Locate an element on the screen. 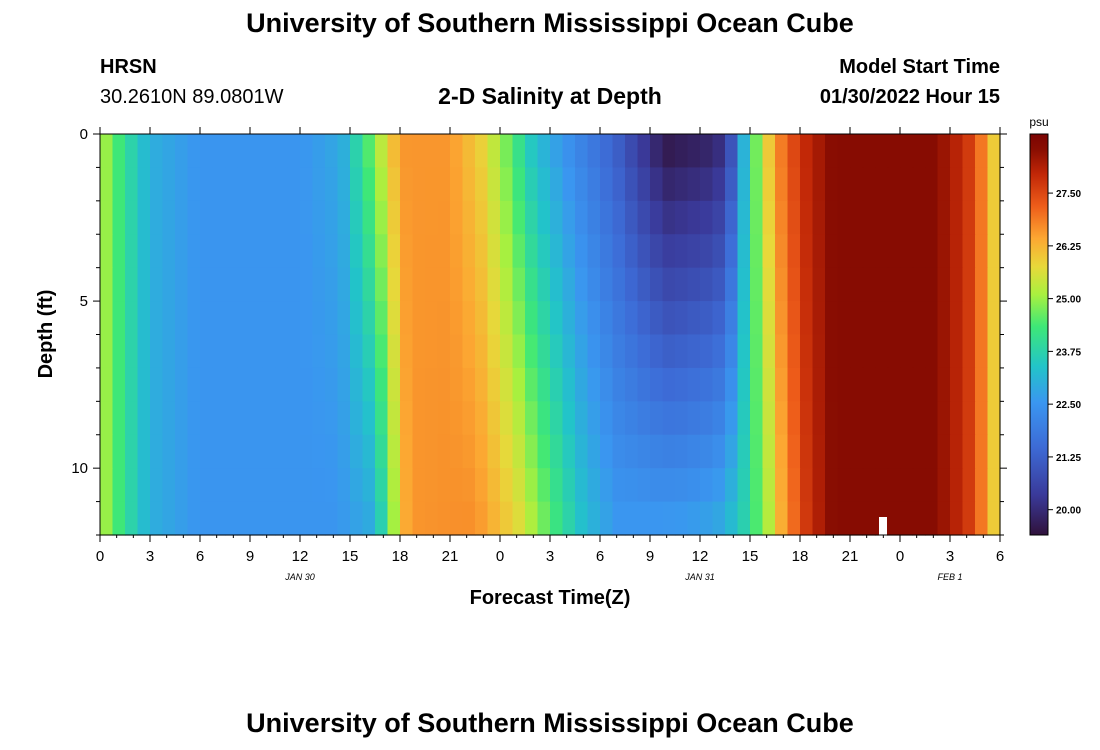 This screenshot has height=750, width=1100. x-tick-label: 15 is located at coordinates (350, 556).